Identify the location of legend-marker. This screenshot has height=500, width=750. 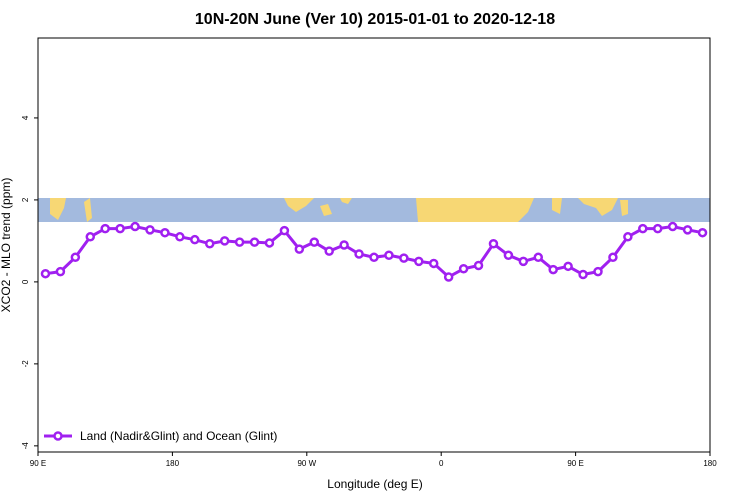
(58, 436).